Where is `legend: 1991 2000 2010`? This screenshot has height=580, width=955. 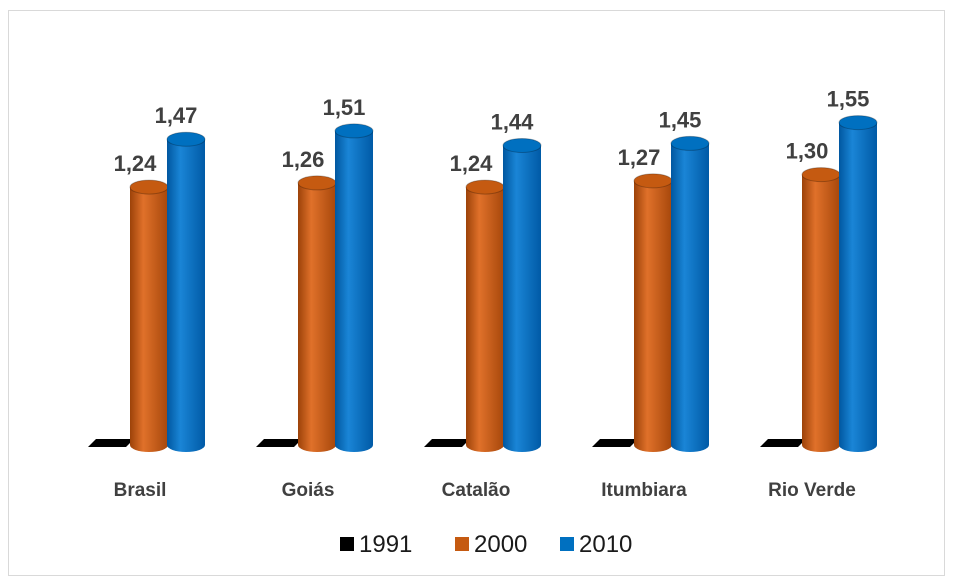 legend: 1991 2000 2010 is located at coordinates (486, 544).